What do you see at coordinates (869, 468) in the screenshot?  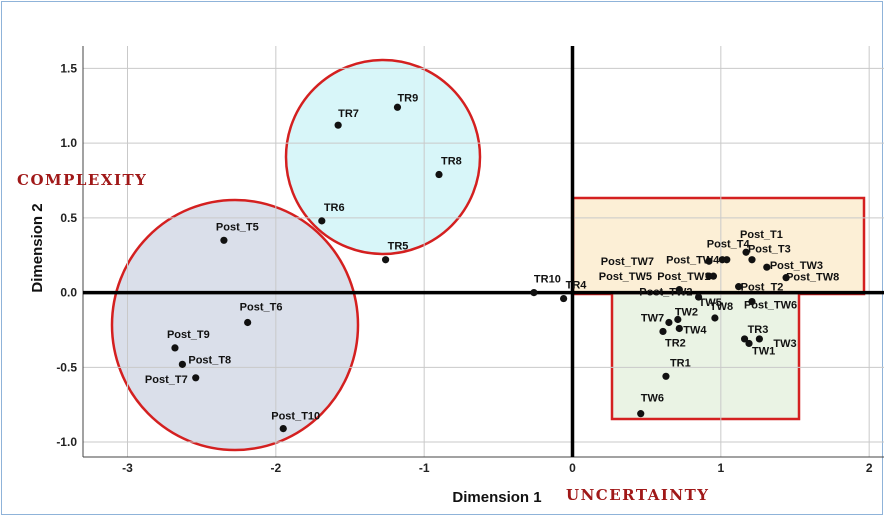 I see `x-tick-label: 2` at bounding box center [869, 468].